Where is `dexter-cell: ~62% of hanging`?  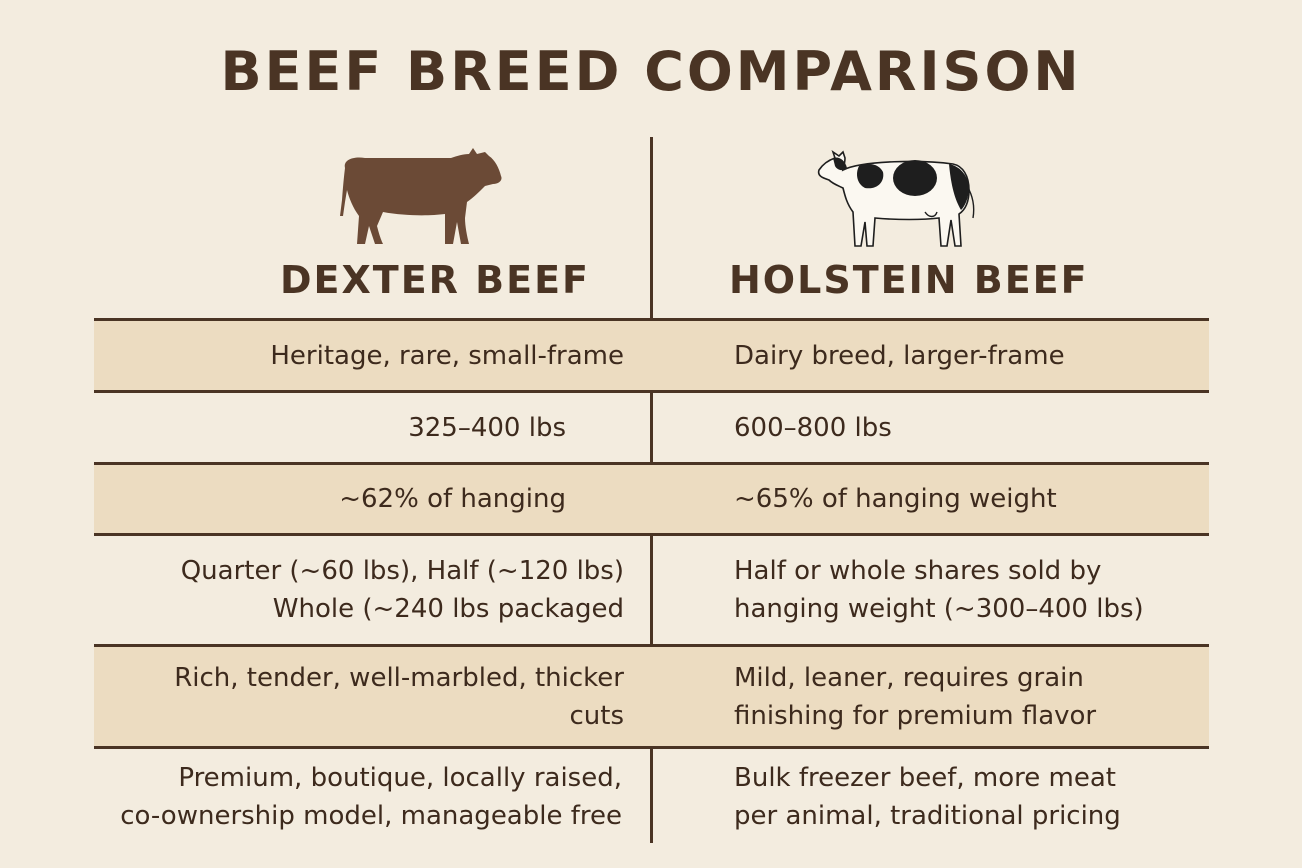
dexter-cell: ~62% of hanging is located at coordinates (372, 499).